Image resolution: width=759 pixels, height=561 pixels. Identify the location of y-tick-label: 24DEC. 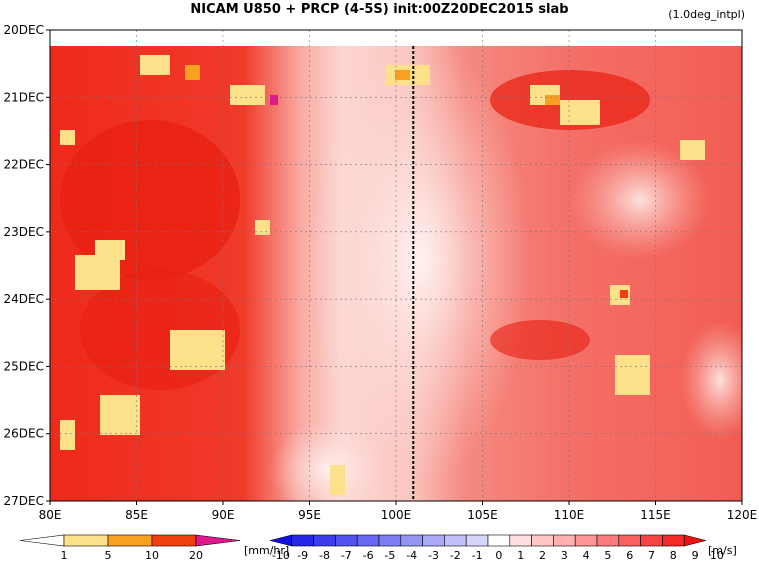
(24, 299).